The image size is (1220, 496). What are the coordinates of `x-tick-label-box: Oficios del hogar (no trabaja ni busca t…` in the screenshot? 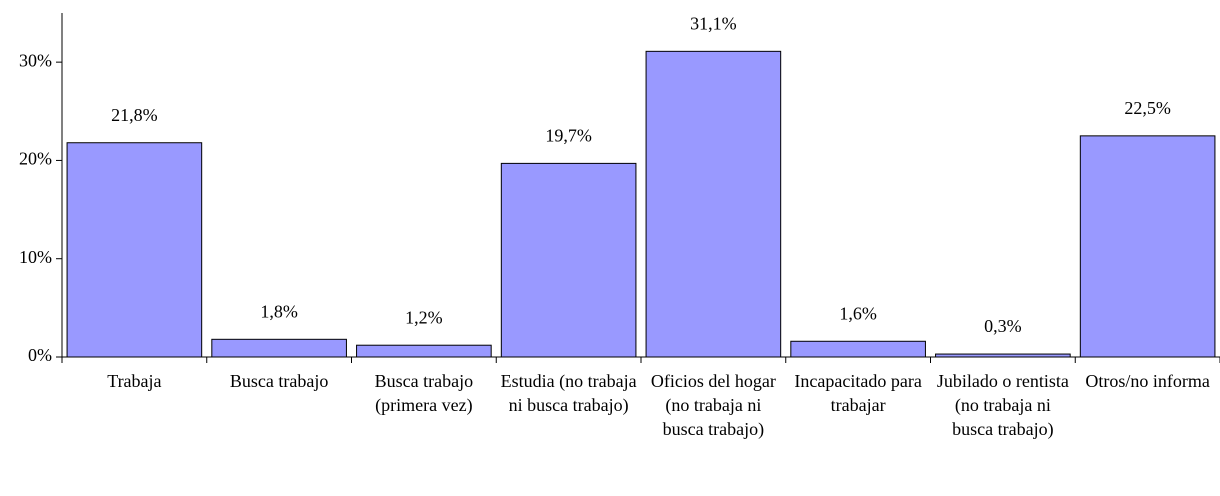 It's located at (713, 405).